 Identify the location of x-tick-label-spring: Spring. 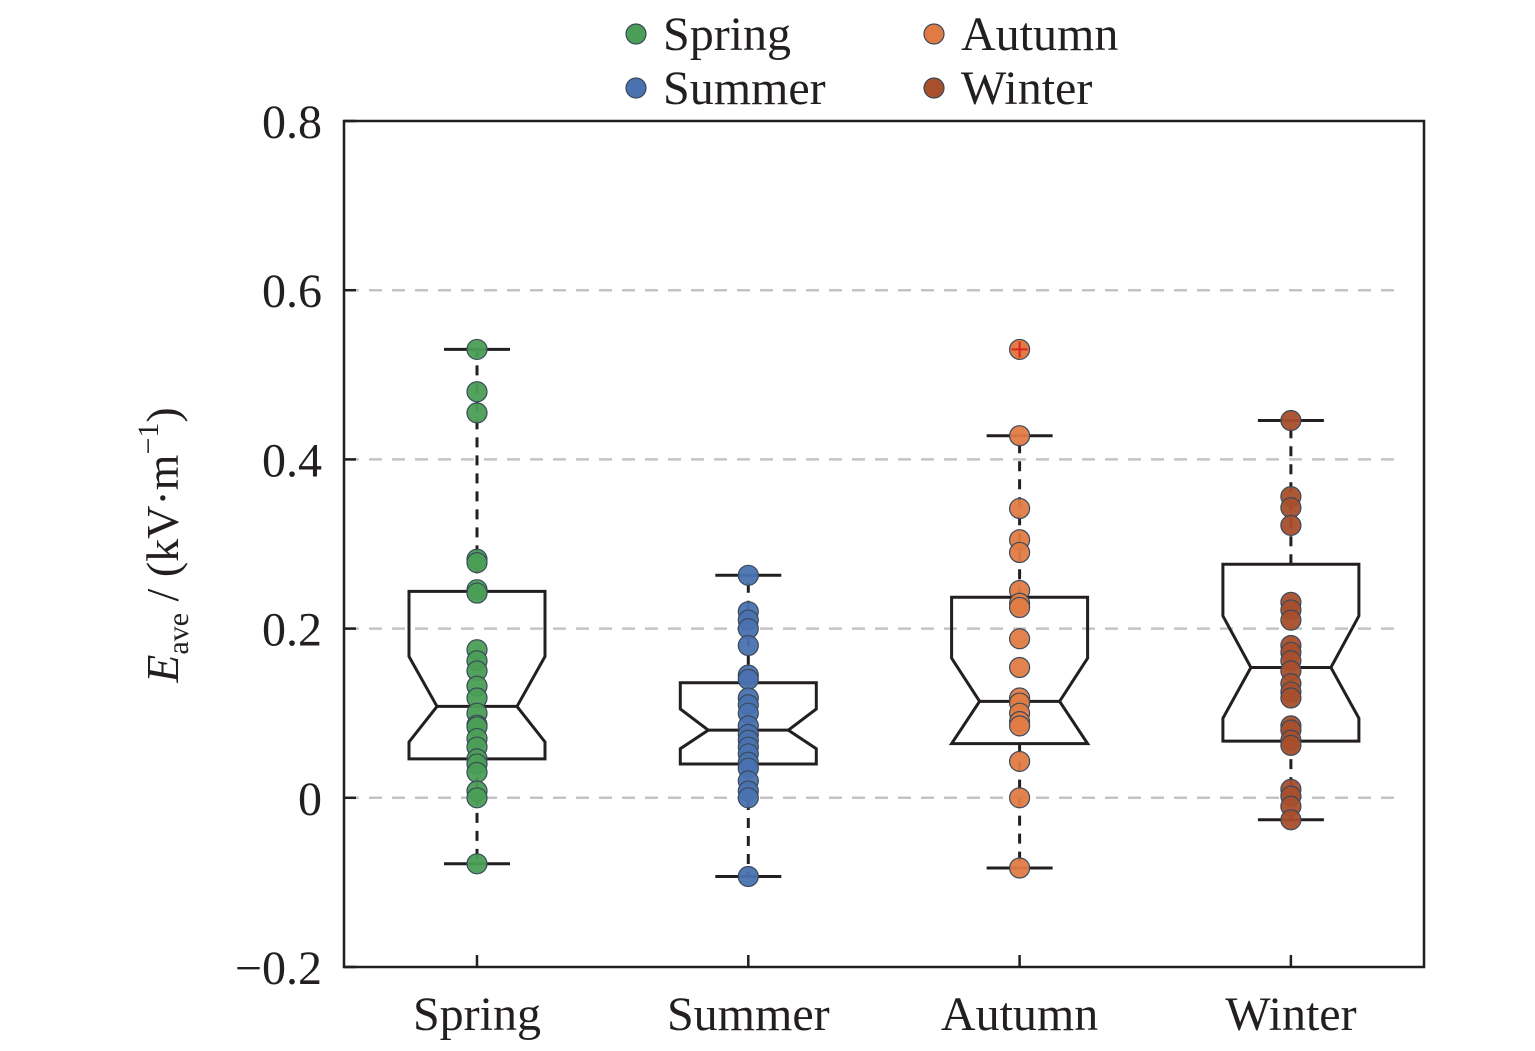
(477, 1014).